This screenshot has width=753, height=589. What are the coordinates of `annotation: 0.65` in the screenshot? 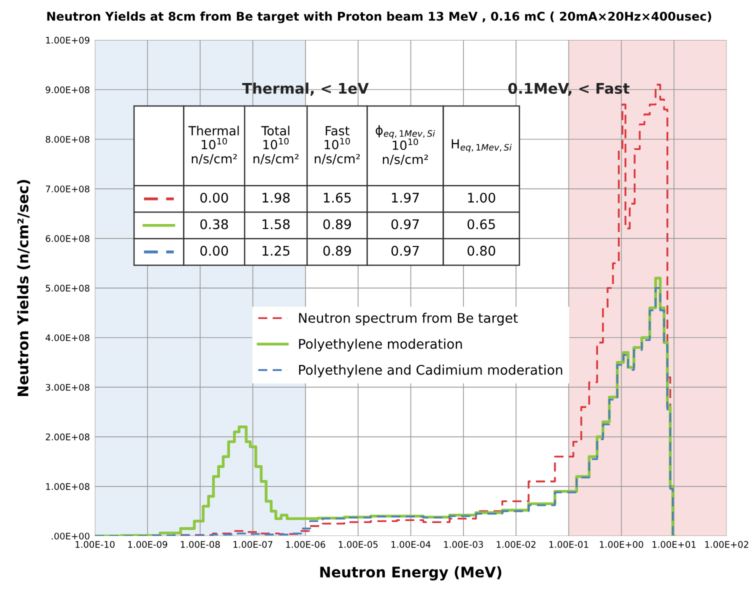 It's located at (481, 224).